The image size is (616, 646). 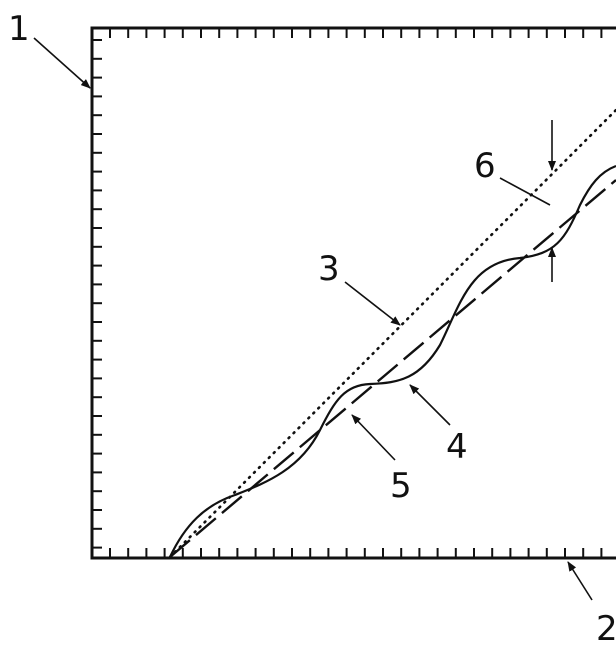 What do you see at coordinates (606, 627) in the screenshot?
I see `label-2: 2` at bounding box center [606, 627].